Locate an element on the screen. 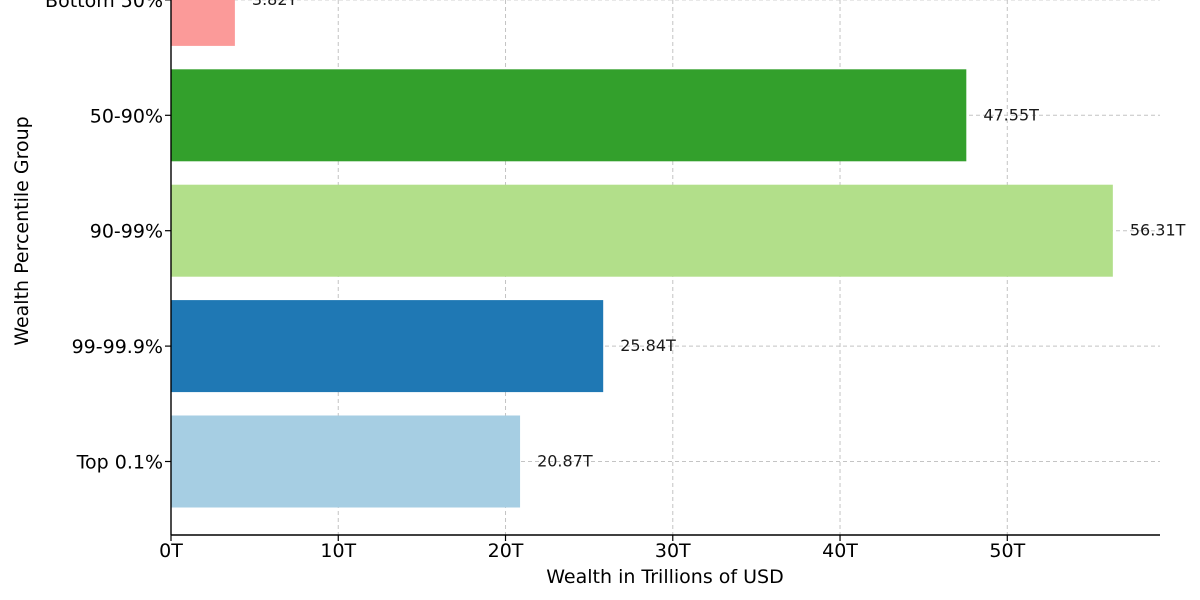 This screenshot has width=1200, height=600. y-tick-label: 50-90% is located at coordinates (126, 116).